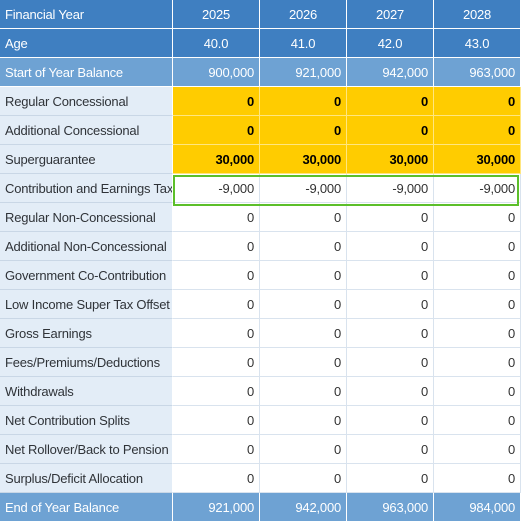  I want to click on end-balance-cell: 984,000, so click(477, 507).